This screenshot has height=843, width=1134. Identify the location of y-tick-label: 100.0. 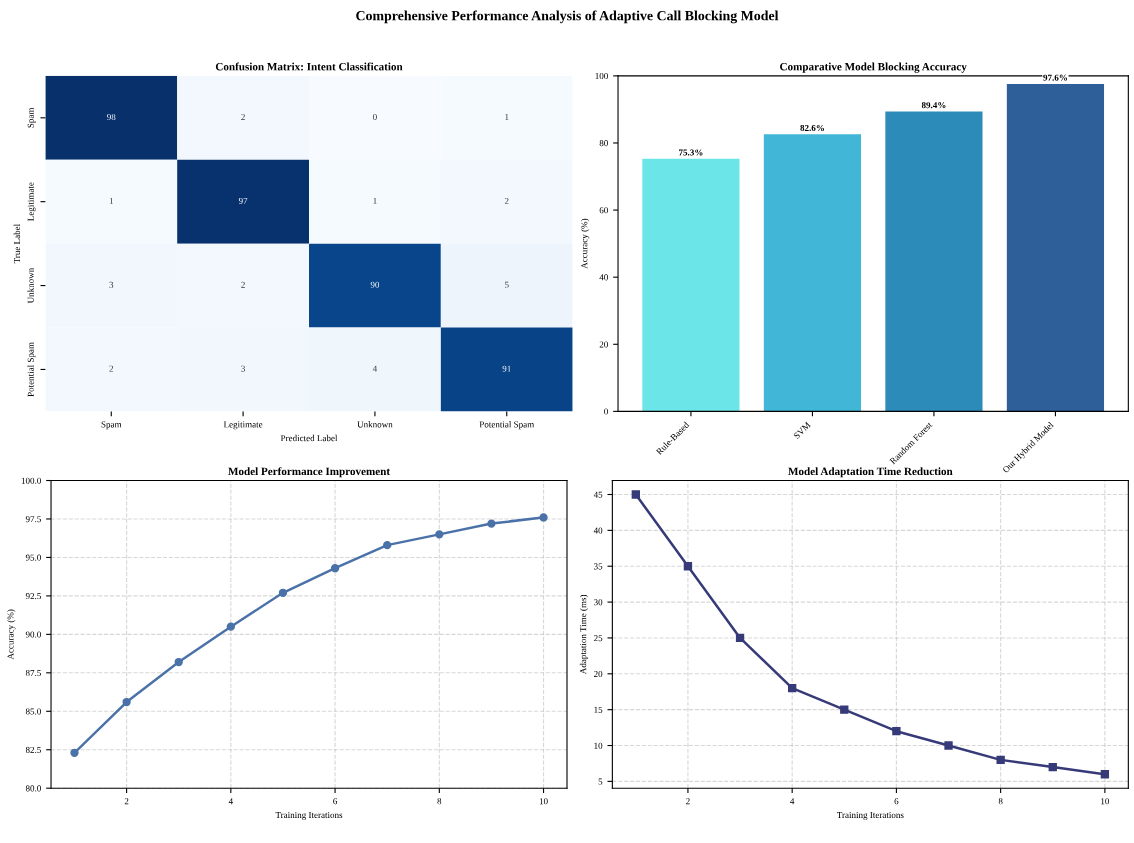
(31, 480).